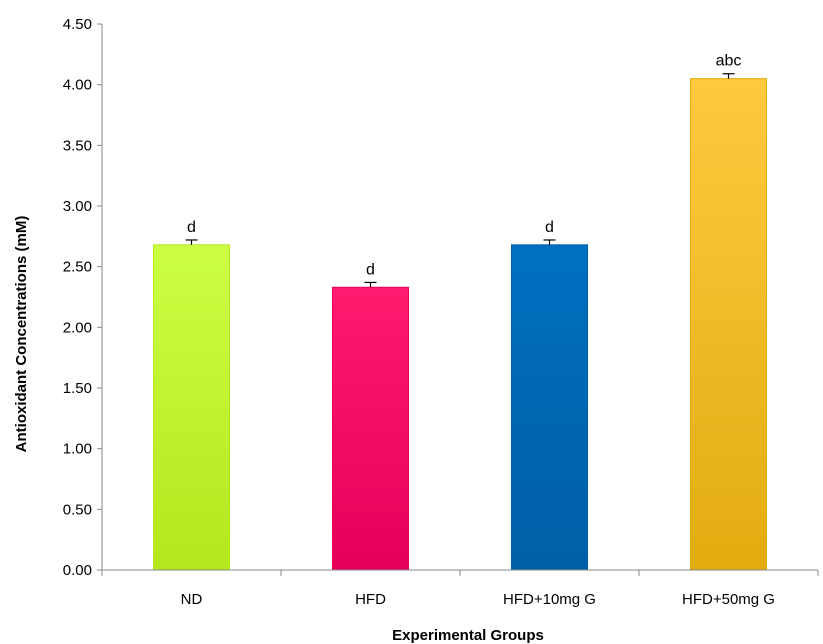 The width and height of the screenshot is (823, 644). Describe the element at coordinates (77, 570) in the screenshot. I see `y-tick-label: 0.00` at that location.